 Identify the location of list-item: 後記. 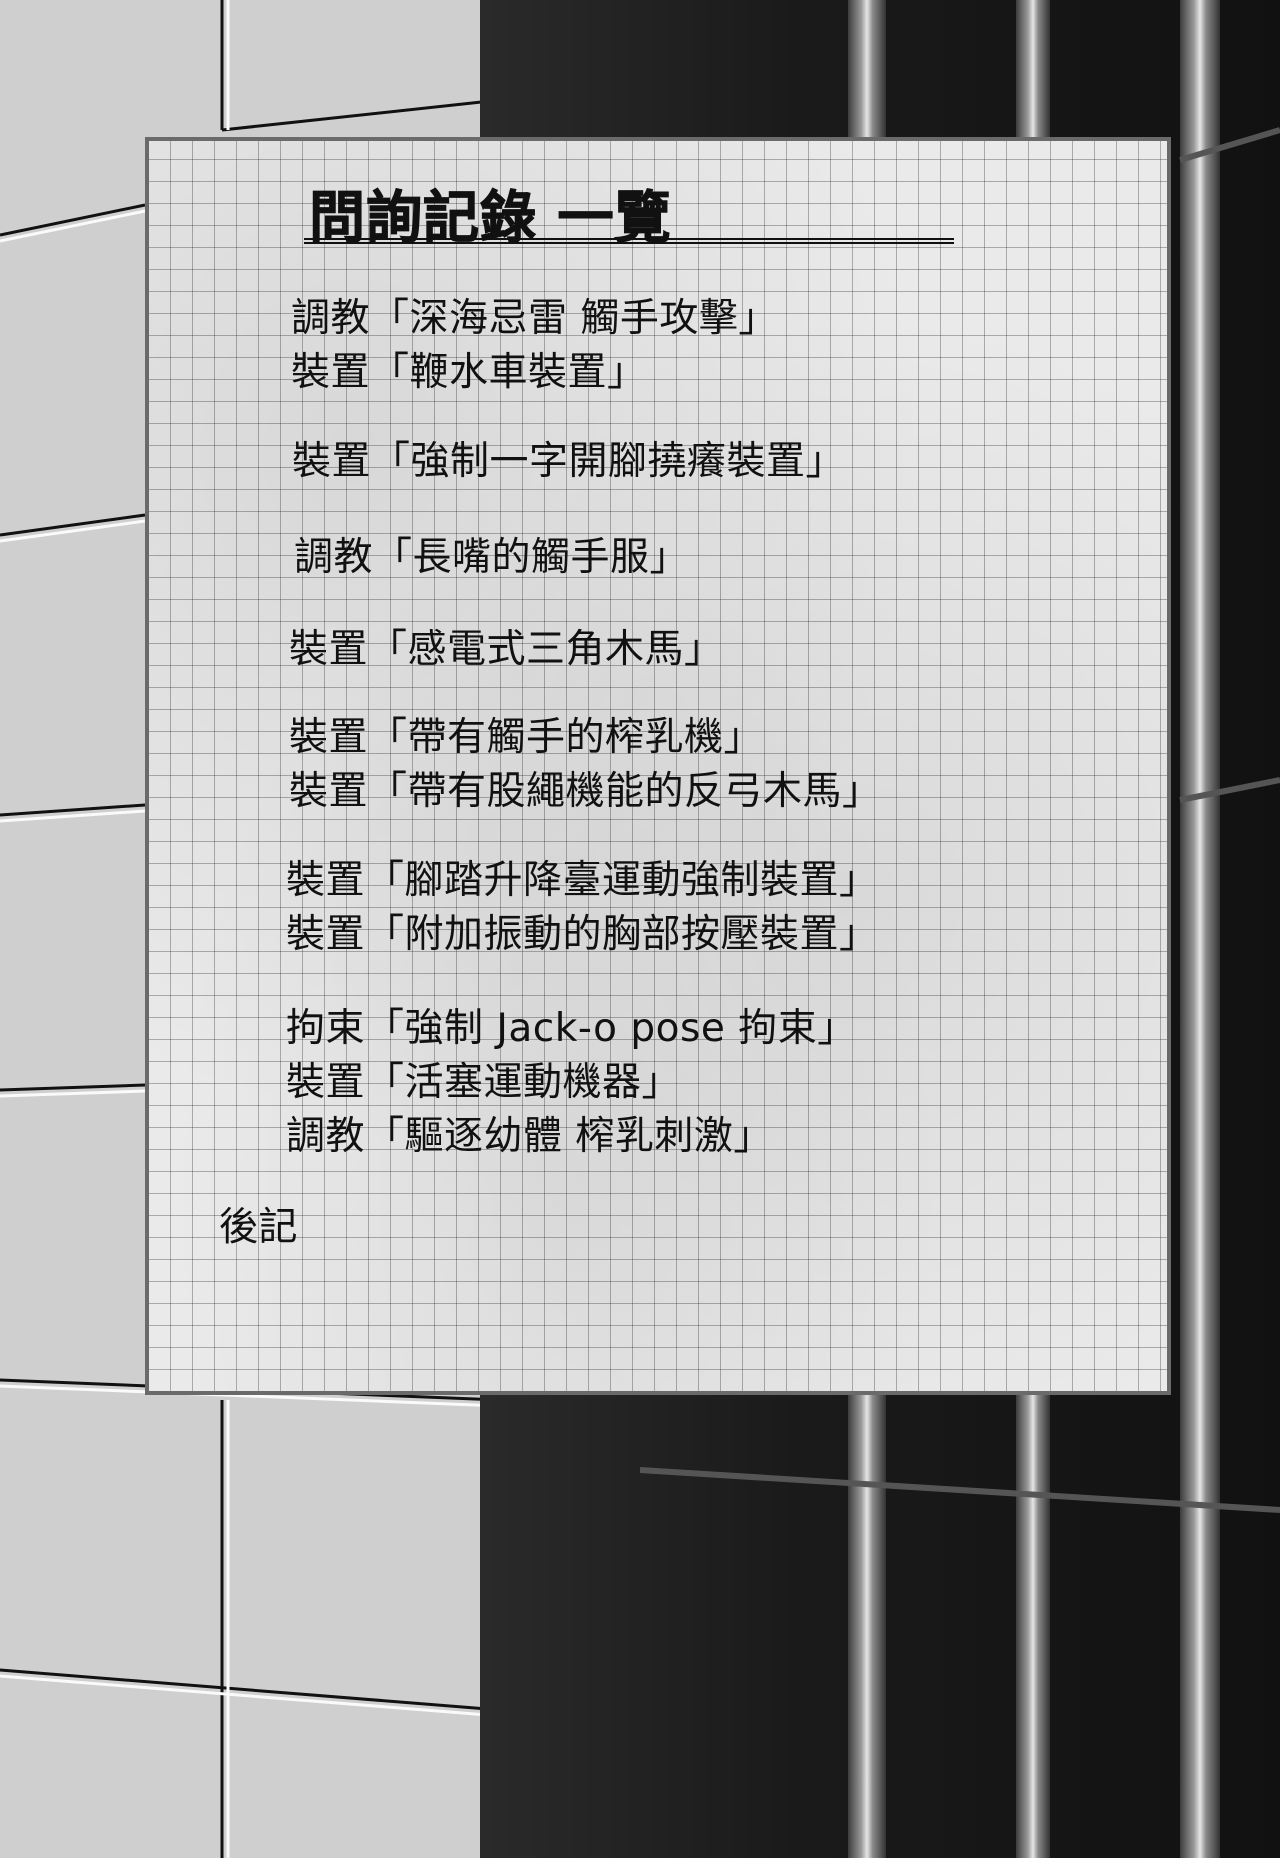
(259, 1227).